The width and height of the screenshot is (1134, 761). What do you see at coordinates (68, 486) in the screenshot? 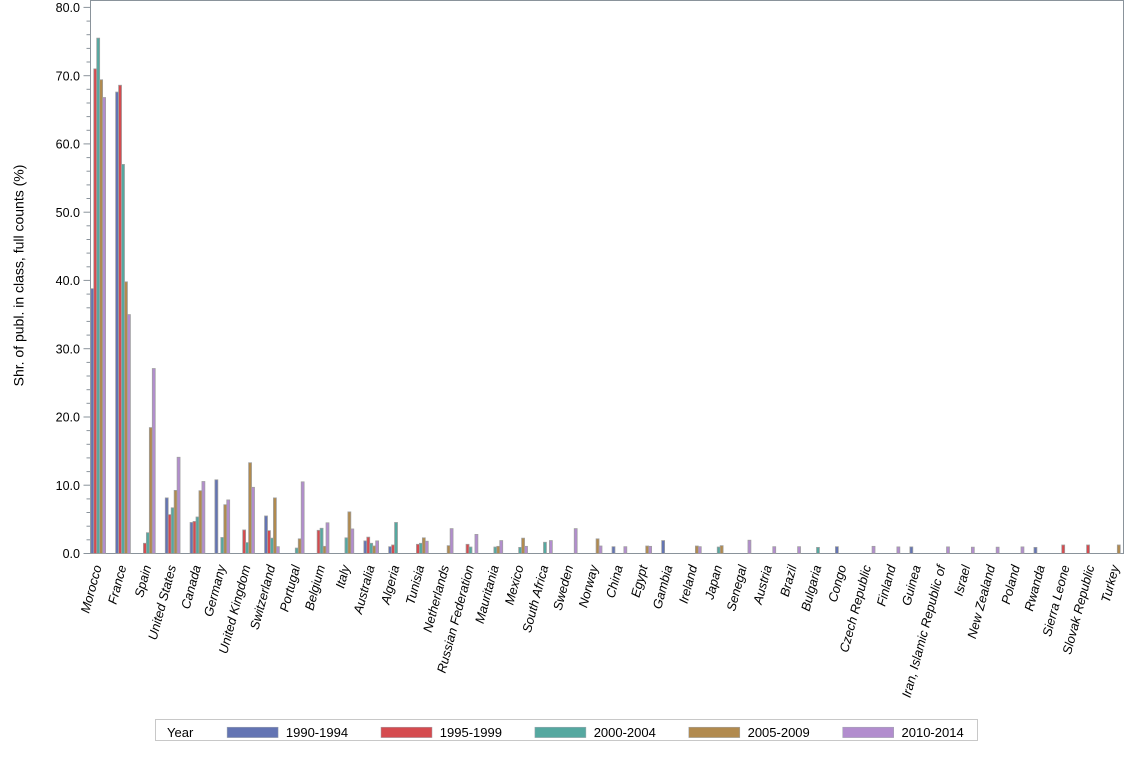
I see `svg-text: 10.0` at bounding box center [68, 486].